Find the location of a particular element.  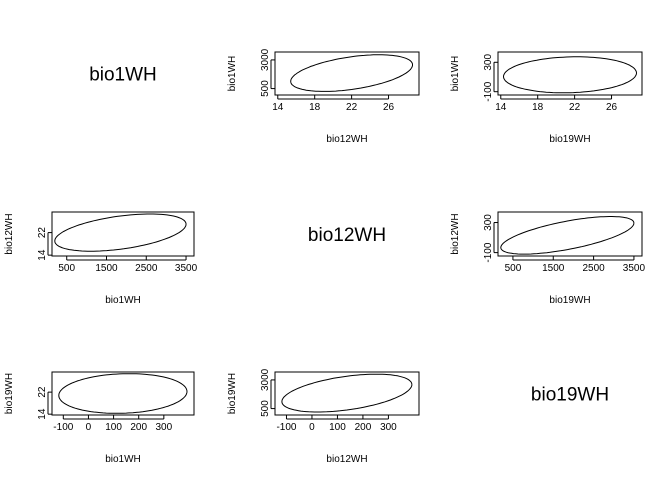

diagonal-variable-label: bio12WH is located at coordinates (347, 235).